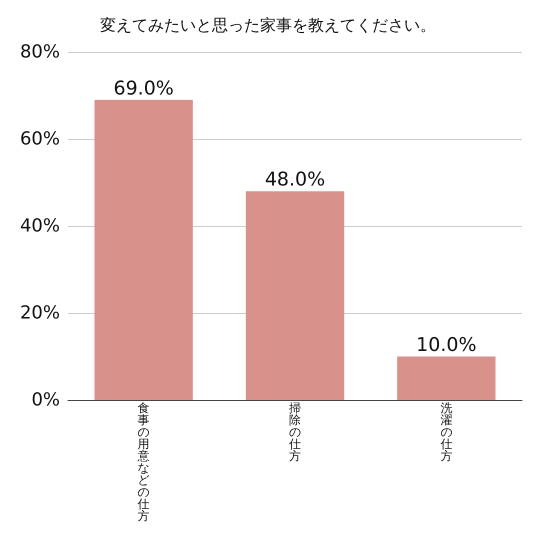  I want to click on data-label: 48.0%, so click(295, 179).